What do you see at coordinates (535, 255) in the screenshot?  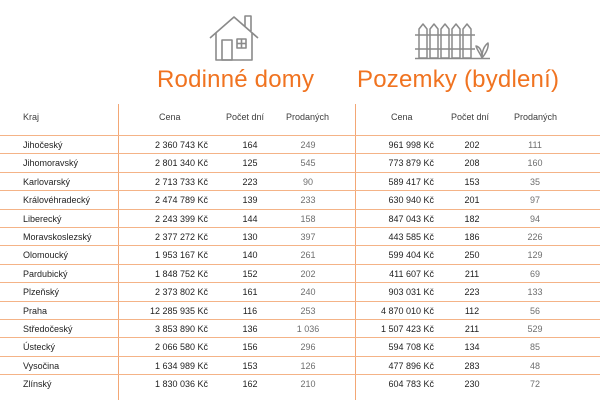 I see `cell-pozemky-prodanych: 129` at bounding box center [535, 255].